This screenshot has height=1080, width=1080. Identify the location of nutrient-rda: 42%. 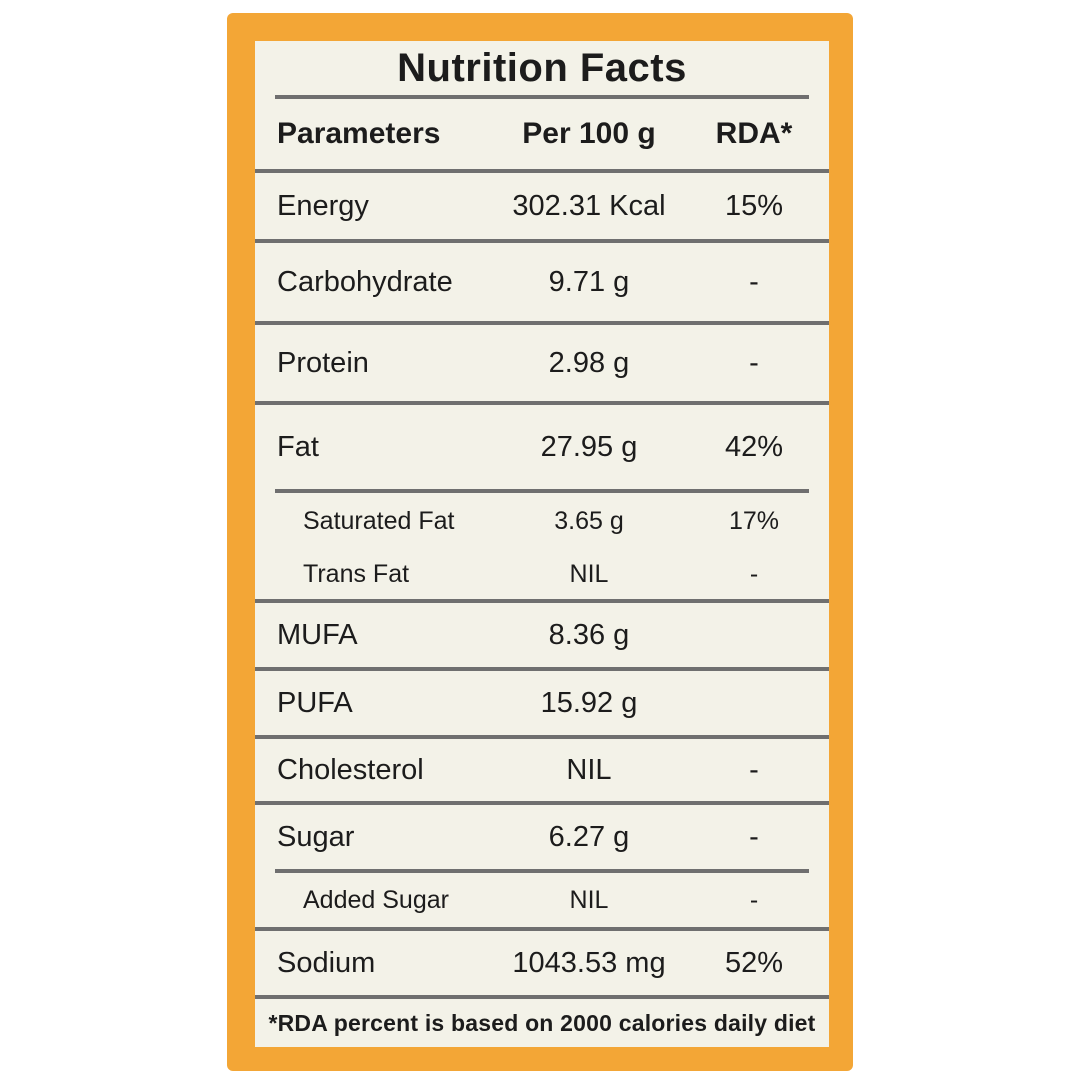
(754, 446).